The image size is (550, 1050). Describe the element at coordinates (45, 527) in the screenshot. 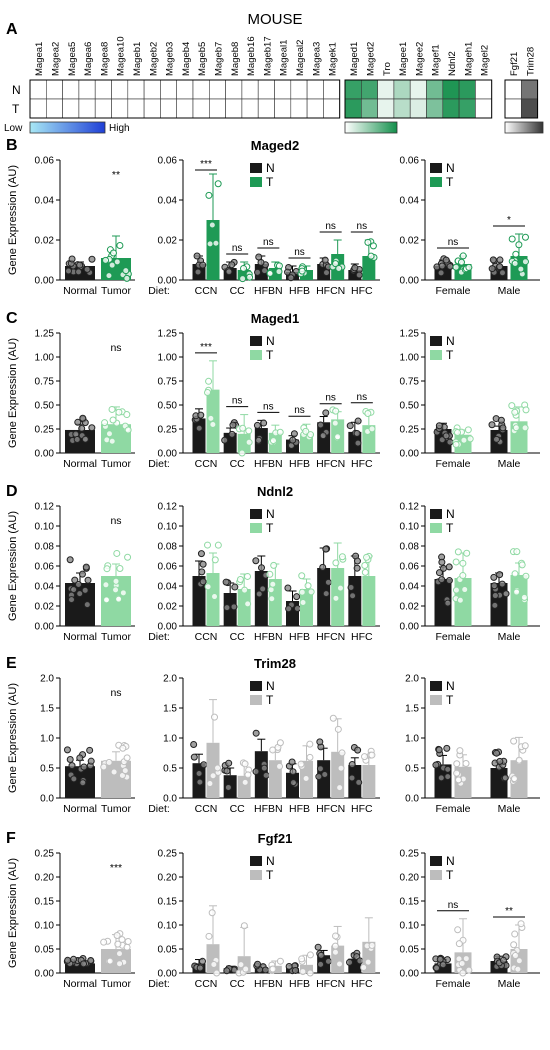

I see `y-tick-label: 0.10` at that location.